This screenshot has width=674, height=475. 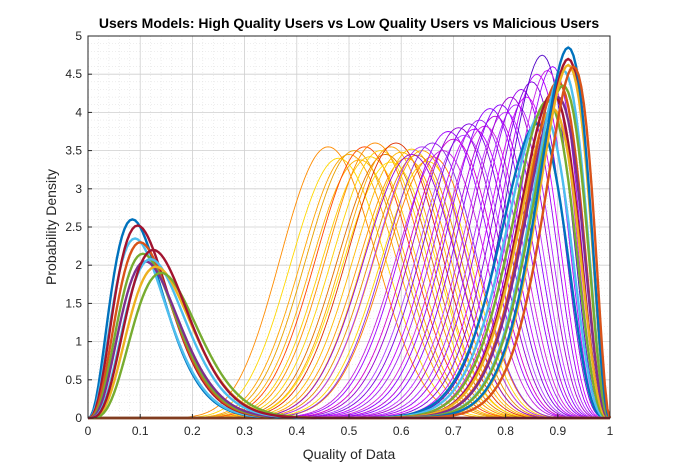 I want to click on x-tick-label: 0.8, so click(x=505, y=431).